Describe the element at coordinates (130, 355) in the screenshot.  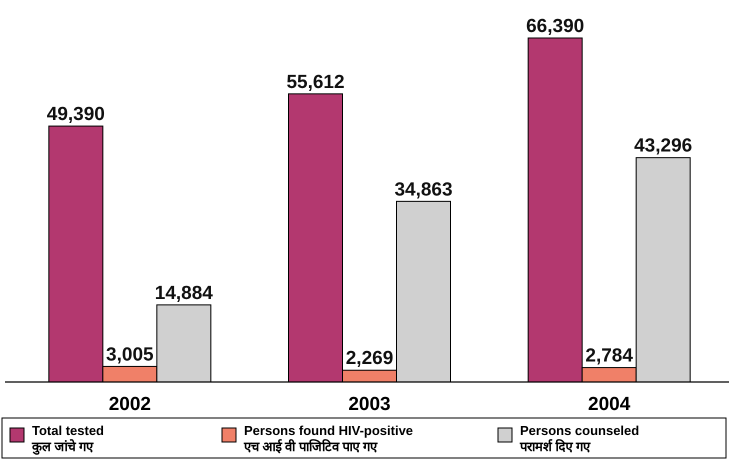
I see `data-label: 3,005` at that location.